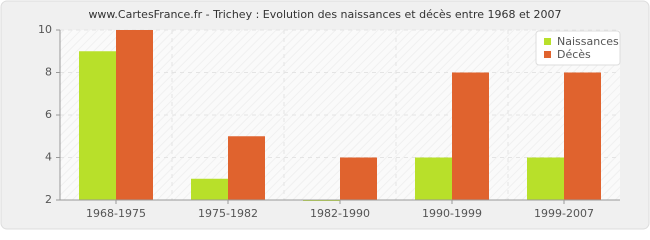 This screenshot has height=240, width=650. Describe the element at coordinates (48, 72) in the screenshot. I see `y-tick-label: 8` at that location.